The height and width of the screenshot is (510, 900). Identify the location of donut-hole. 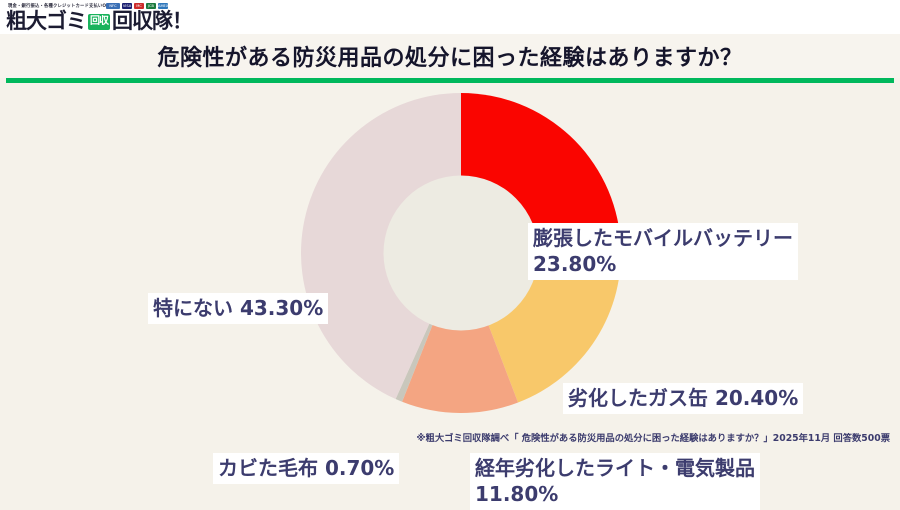
(461, 253).